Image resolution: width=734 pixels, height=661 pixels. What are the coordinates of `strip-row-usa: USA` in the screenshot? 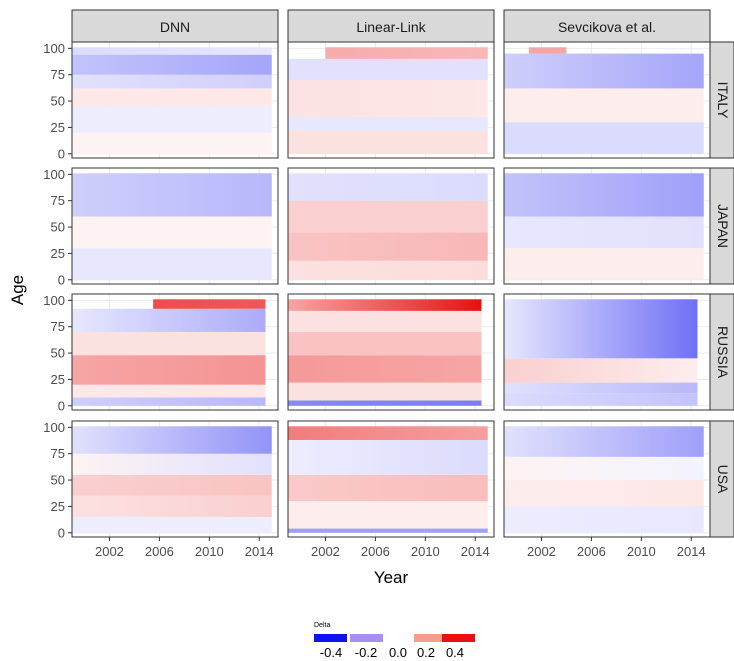 It's located at (721, 479).